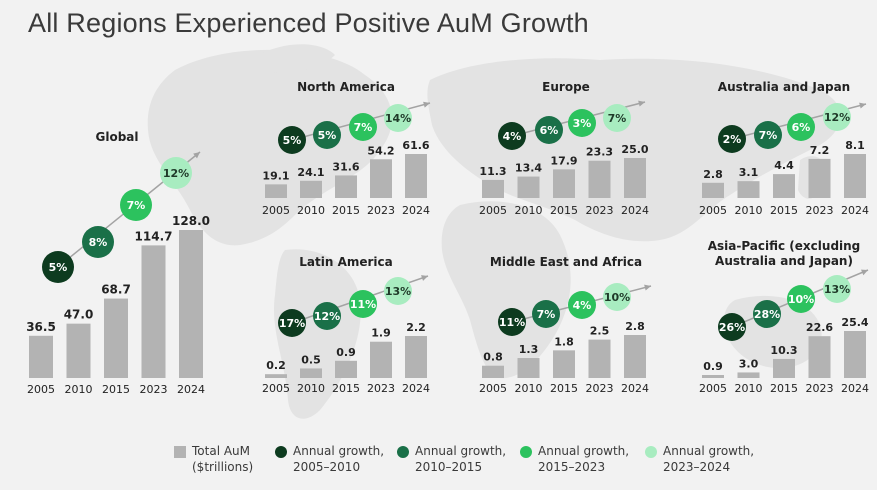 This screenshot has height=490, width=877. I want to click on chart-title: Latin America, so click(346, 262).